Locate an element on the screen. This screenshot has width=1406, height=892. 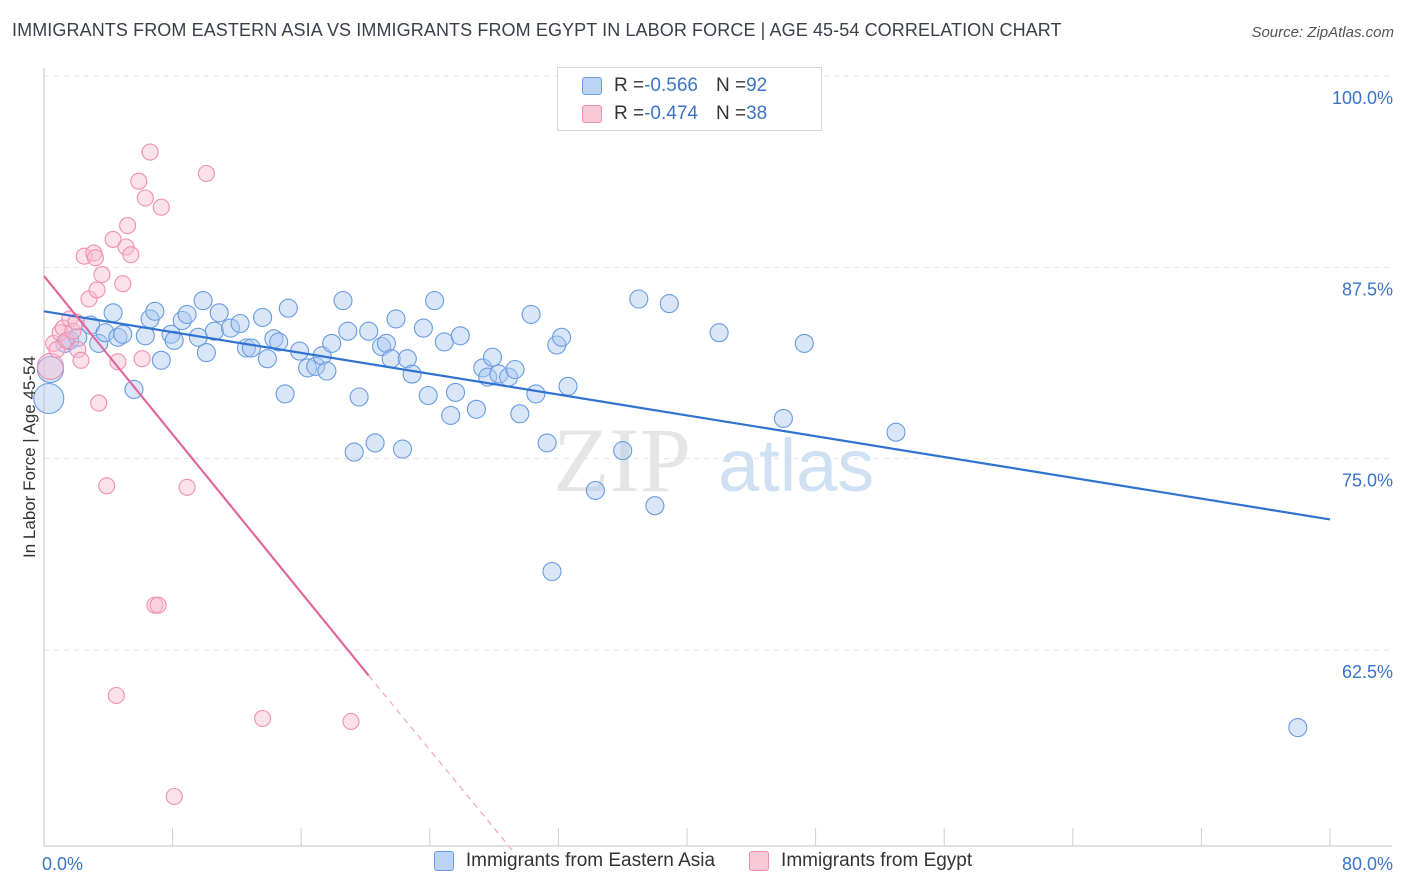
x-tick-label-0: 0.0% is located at coordinates (62, 864).